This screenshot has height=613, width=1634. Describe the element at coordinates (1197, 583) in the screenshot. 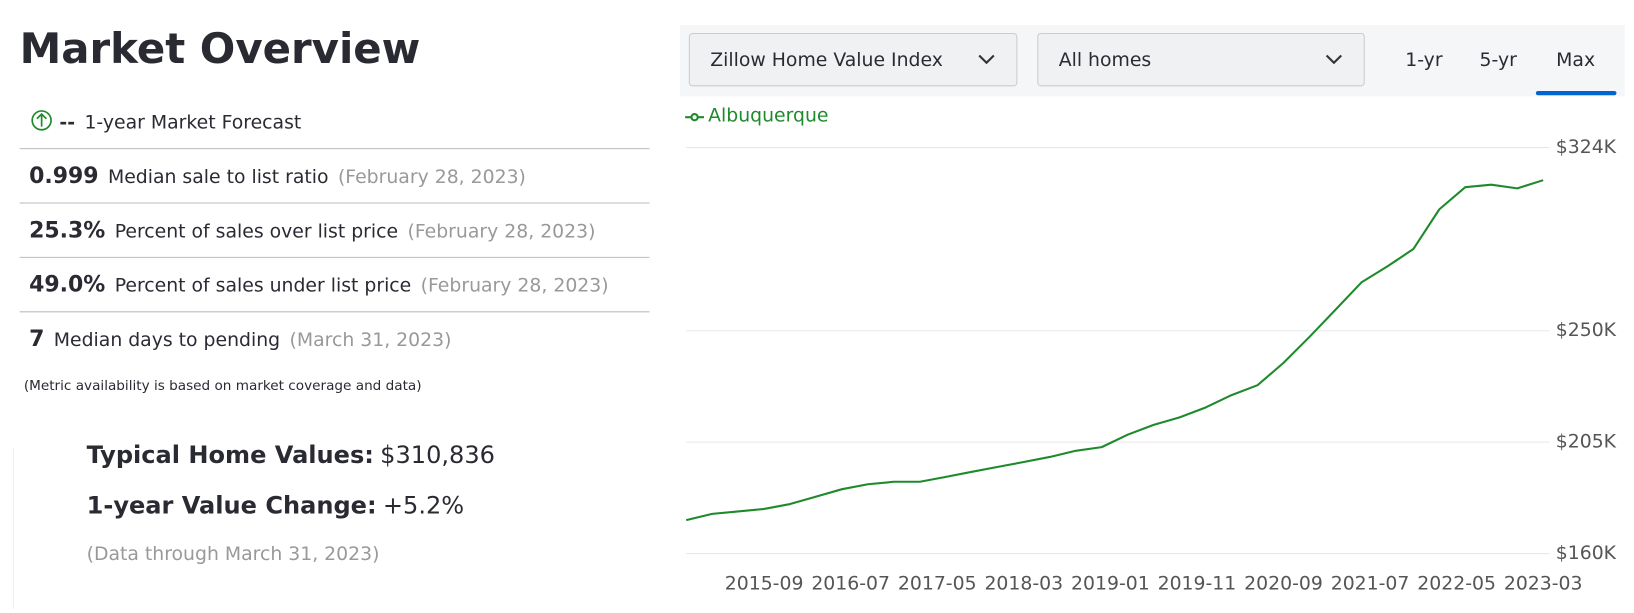

I see `x-tick-label: 2019-11` at that location.